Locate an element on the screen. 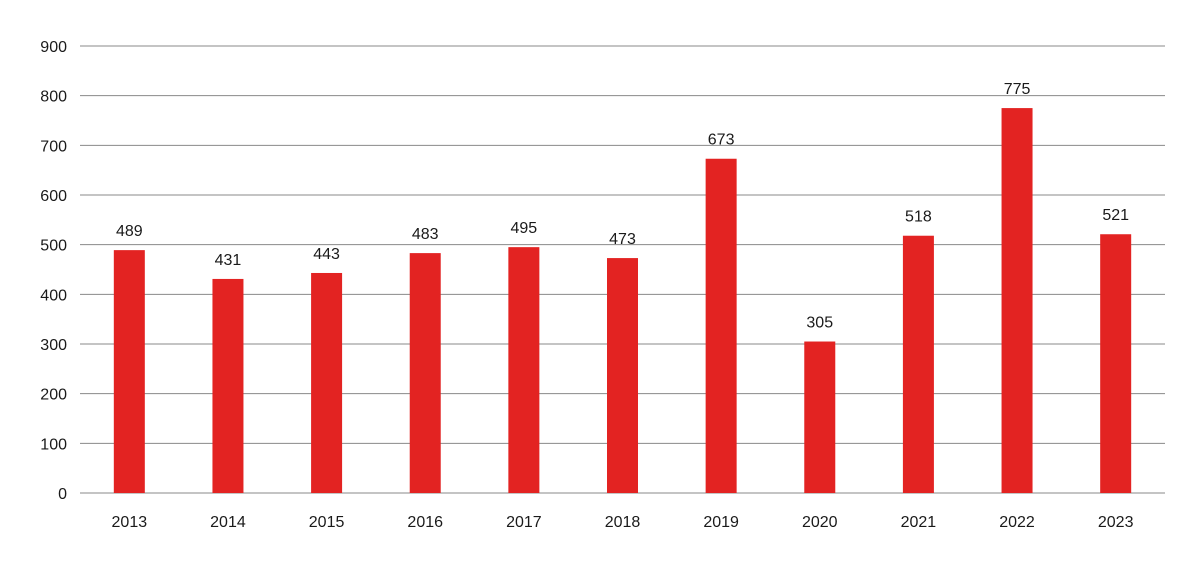  bar-2023 is located at coordinates (1116, 363).